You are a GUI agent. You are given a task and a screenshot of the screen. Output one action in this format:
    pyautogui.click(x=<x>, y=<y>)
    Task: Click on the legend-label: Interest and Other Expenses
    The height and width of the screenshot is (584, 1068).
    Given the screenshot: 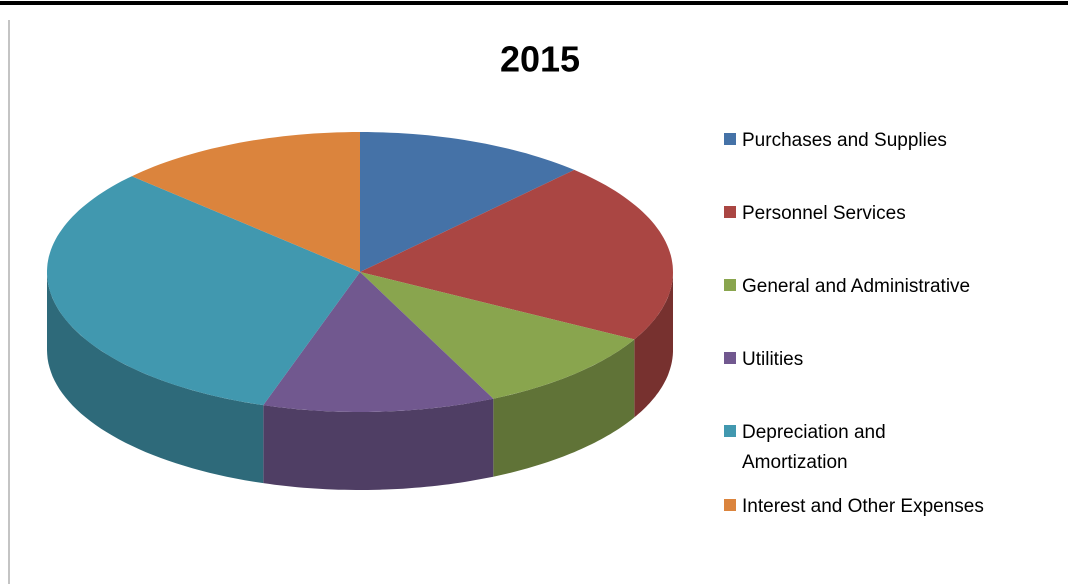 What is the action you would take?
    pyautogui.click(x=863, y=506)
    